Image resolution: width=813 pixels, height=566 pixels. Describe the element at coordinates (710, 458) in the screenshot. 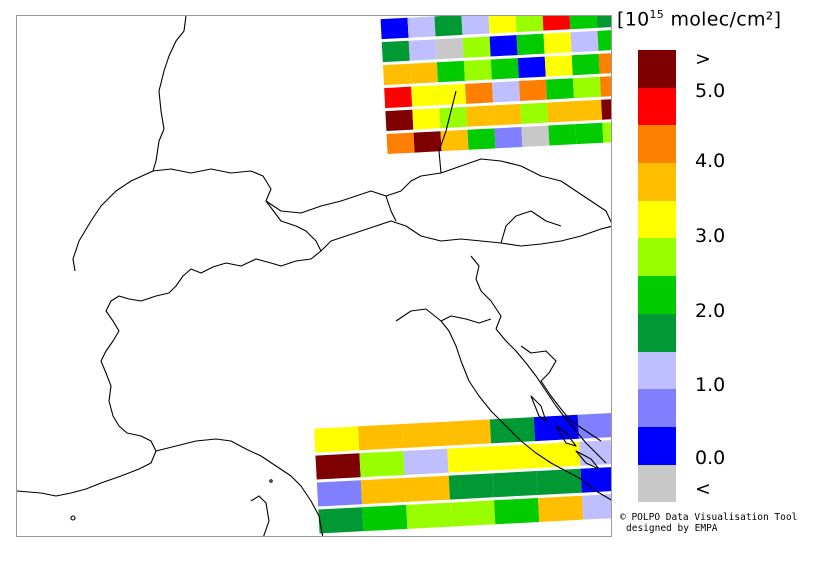

I see `legend-label: 0.0` at that location.